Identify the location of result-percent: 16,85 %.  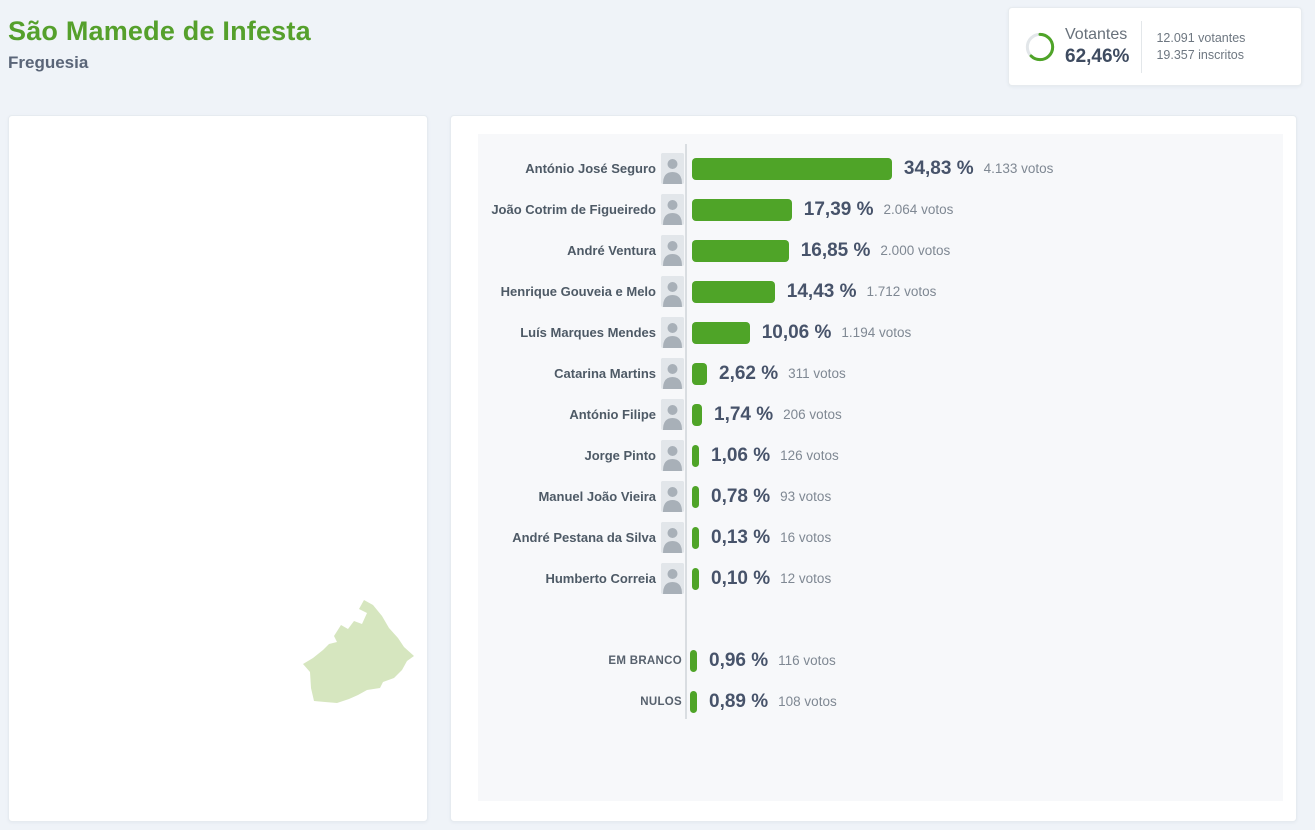
(835, 250).